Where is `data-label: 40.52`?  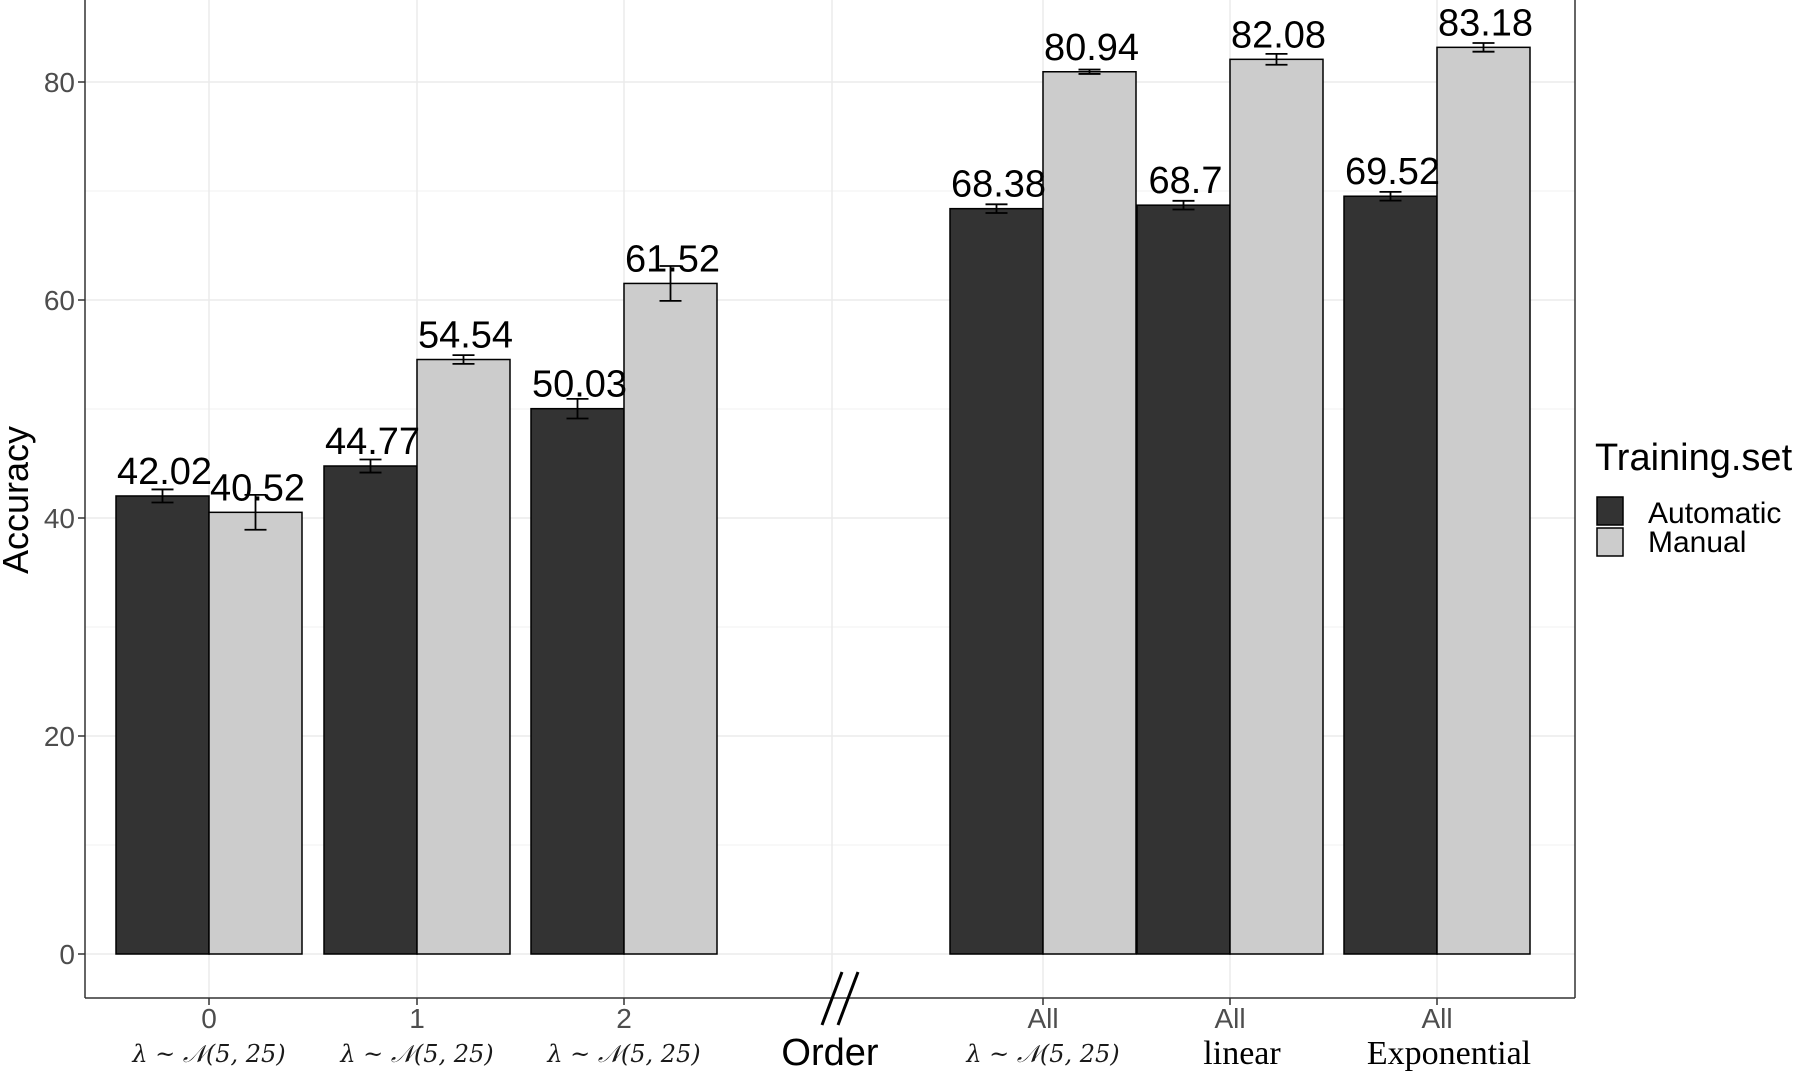
data-label: 40.52 is located at coordinates (257, 488).